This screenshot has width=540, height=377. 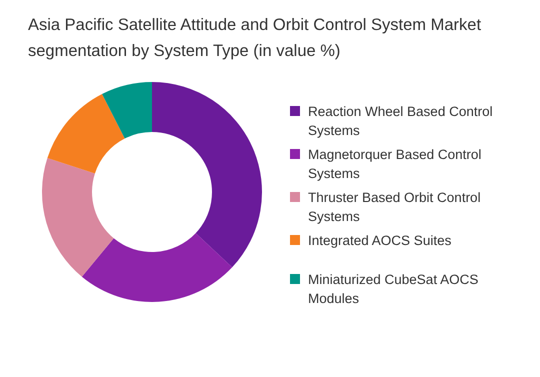 What do you see at coordinates (395, 164) in the screenshot?
I see `legend-label: Magnetorquer Based Control Systems` at bounding box center [395, 164].